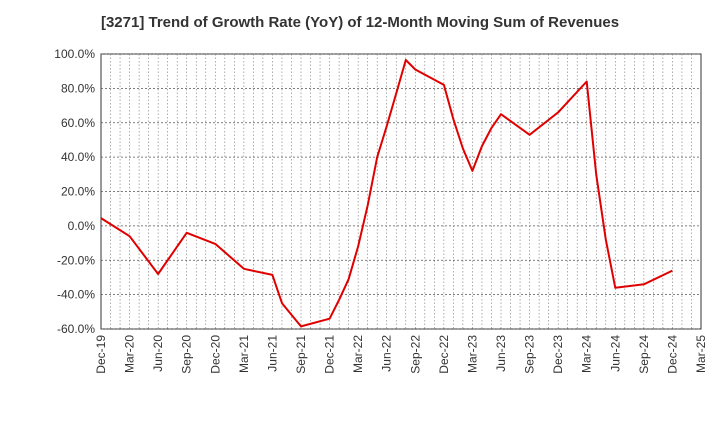  I want to click on x-tick-label: Mar-24, so click(587, 354).